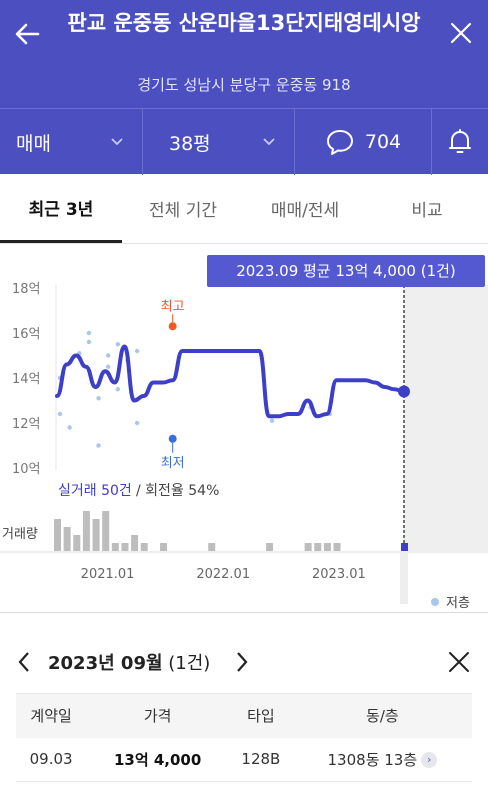  What do you see at coordinates (61, 208) in the screenshot?
I see `tab-recent-3-years: 최근 3년` at bounding box center [61, 208].